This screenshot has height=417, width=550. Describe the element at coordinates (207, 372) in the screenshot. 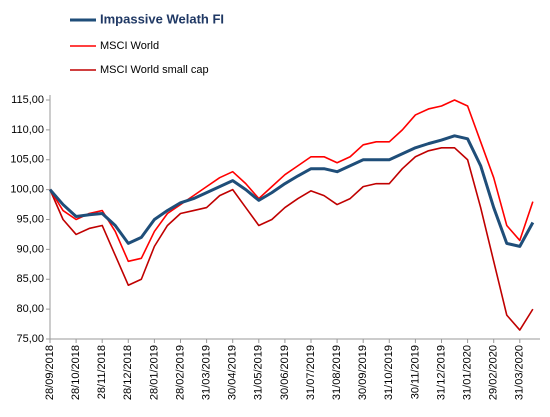

I see `x-tick-label: 31/03/2019` at that location.